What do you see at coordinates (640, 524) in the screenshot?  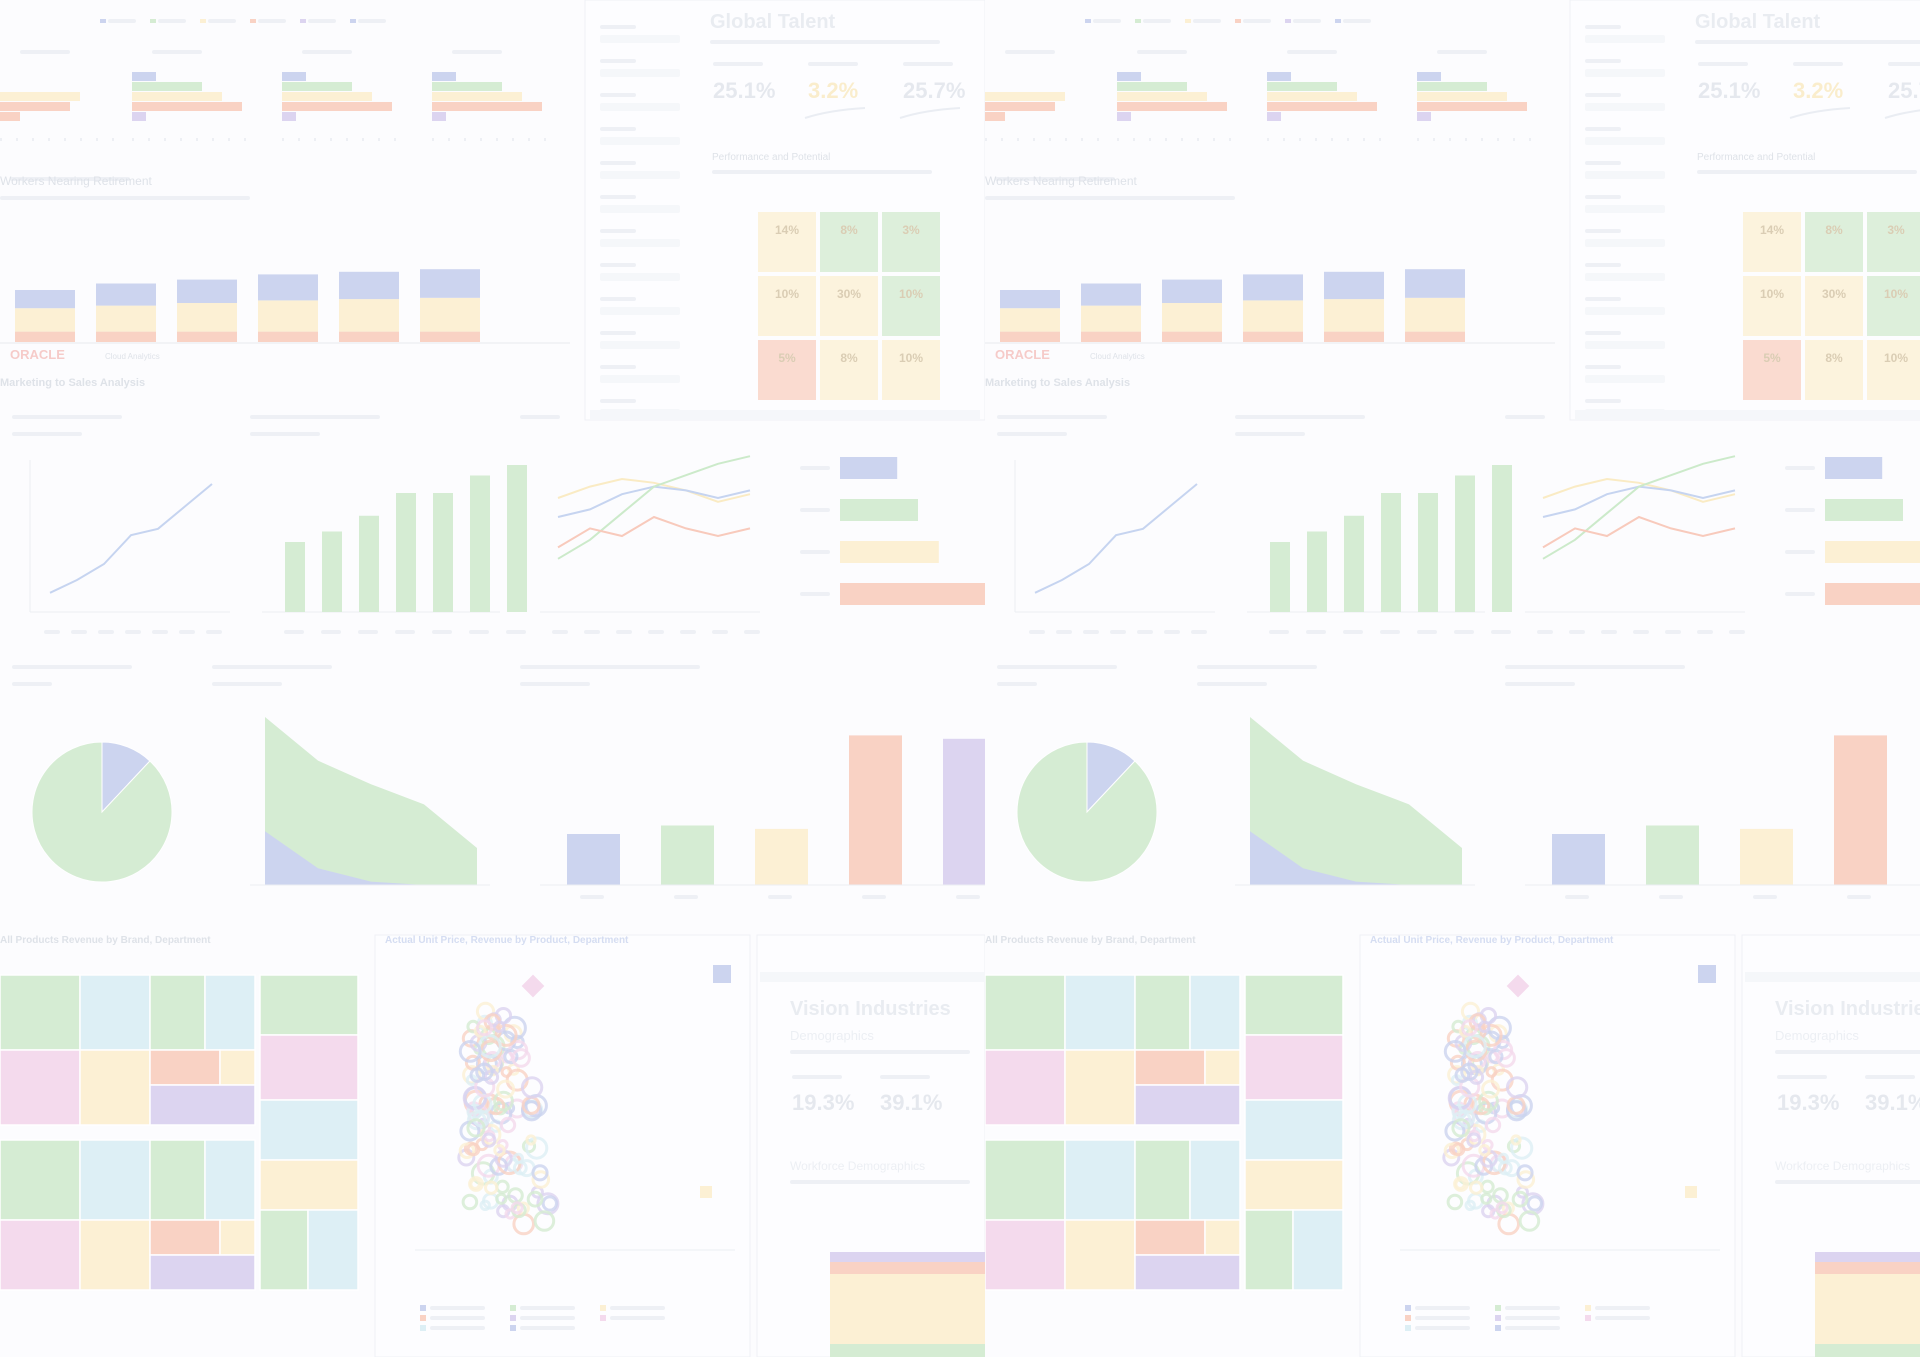 I see `multi-series-trend-chart` at bounding box center [640, 524].